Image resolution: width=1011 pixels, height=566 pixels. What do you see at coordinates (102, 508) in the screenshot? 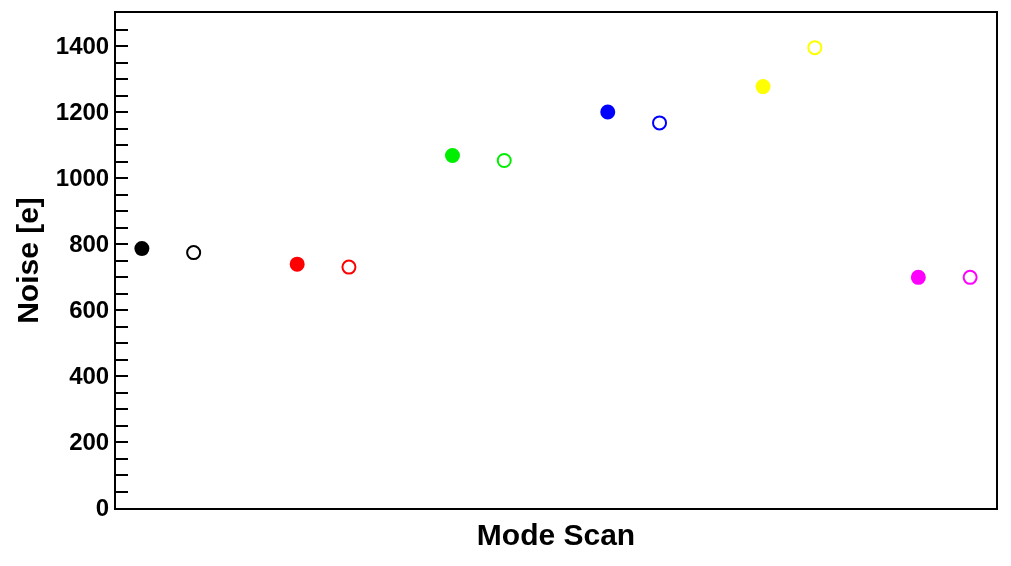
I see `y-tick-label: 0` at bounding box center [102, 508].